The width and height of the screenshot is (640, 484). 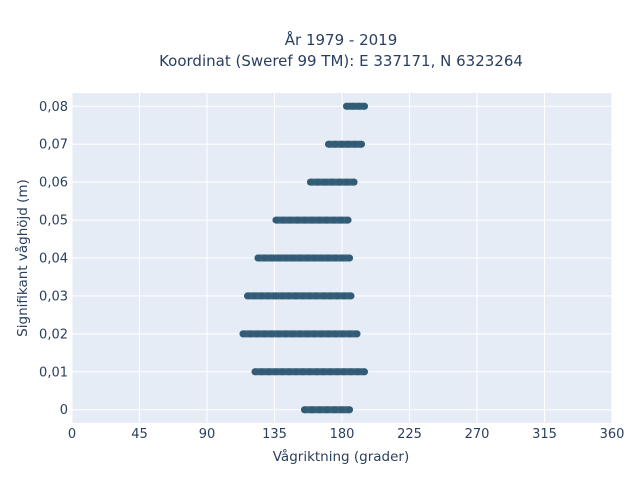 What do you see at coordinates (53, 107) in the screenshot?
I see `y-tick-label: 0,08` at bounding box center [53, 107].